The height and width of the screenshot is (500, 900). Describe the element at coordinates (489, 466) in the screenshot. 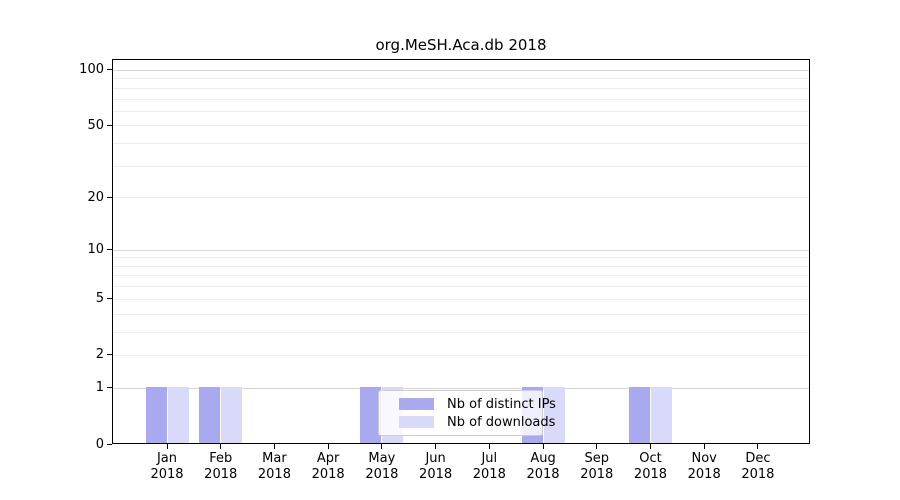

I see `x-tick-label: Jul 2018` at that location.